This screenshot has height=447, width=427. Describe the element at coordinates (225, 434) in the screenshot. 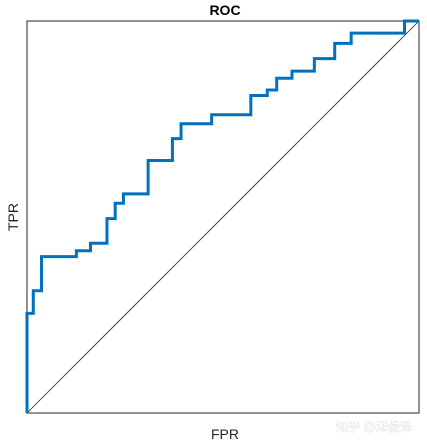

I see `x-axis-label: FPR` at that location.